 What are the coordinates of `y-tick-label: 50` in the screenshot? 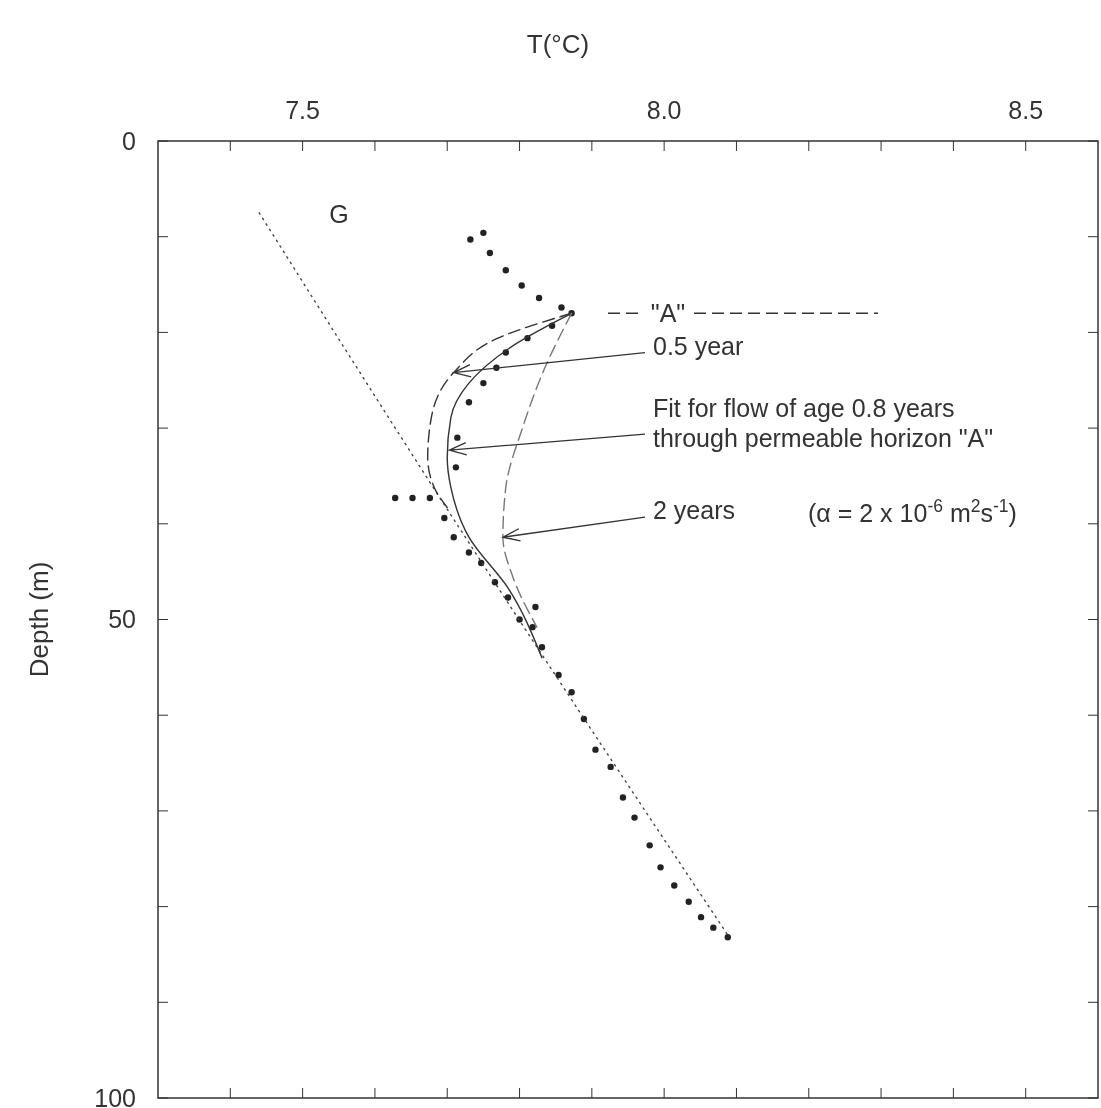 It's located at (122, 619).